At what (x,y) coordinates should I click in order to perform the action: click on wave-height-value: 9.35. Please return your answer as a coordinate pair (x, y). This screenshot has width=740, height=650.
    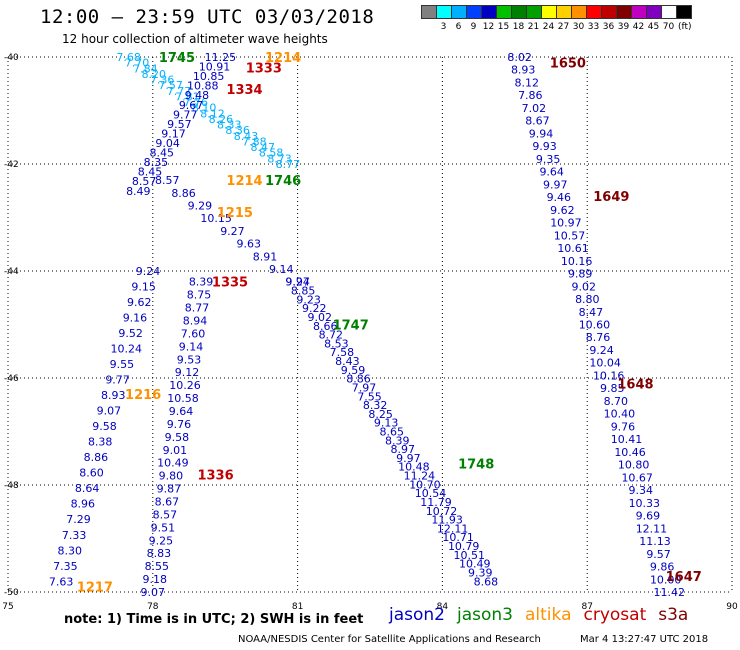
    Looking at the image, I should click on (548, 159).